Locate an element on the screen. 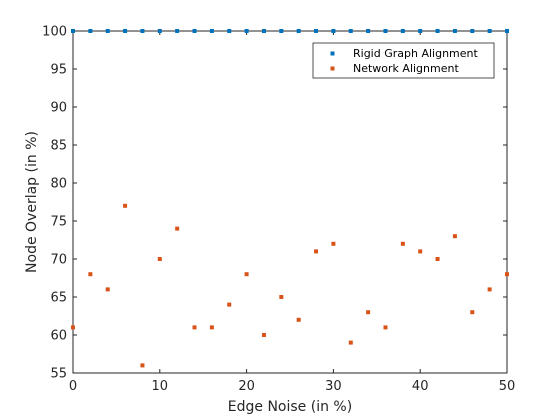  y-tick-label: 75 is located at coordinates (58, 222).